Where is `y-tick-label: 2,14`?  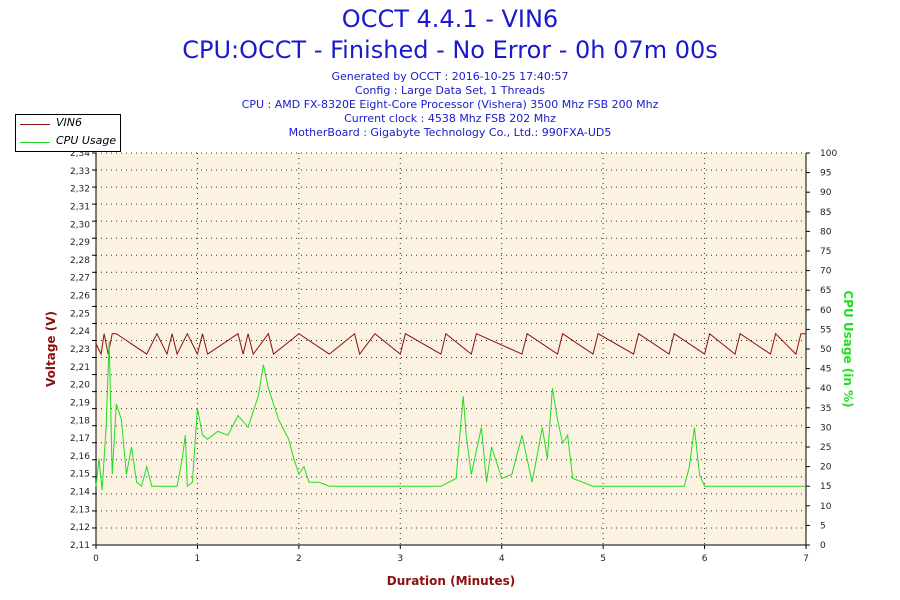
y-tick-label: 2,14 is located at coordinates (80, 493).